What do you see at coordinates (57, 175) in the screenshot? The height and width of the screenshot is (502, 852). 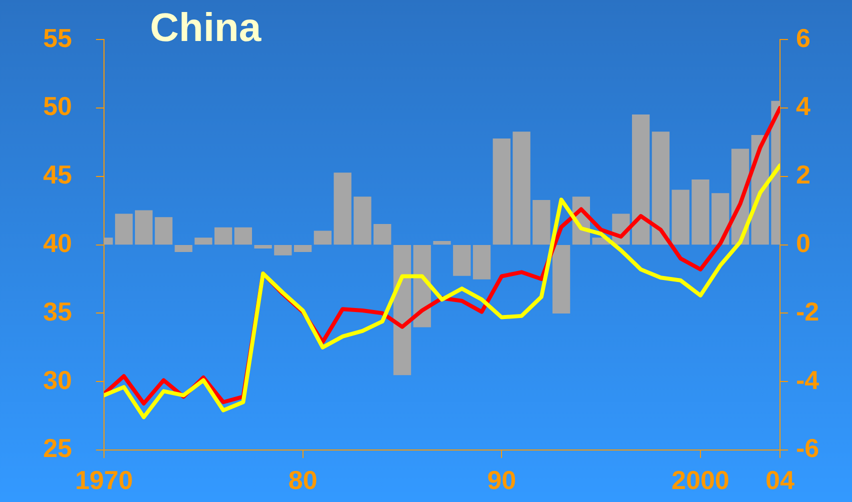 I see `y-tick-label: 45` at bounding box center [57, 175].